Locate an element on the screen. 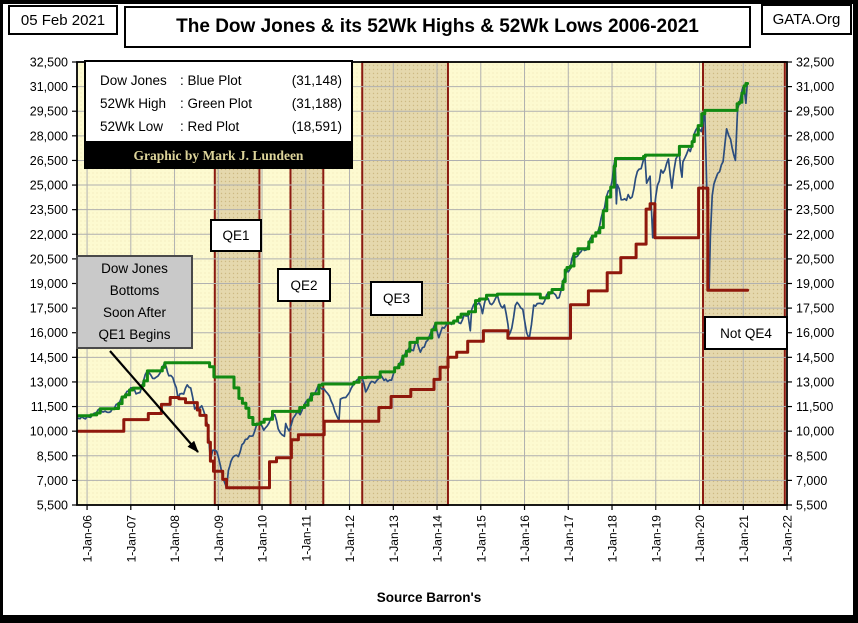  x-axis-label: 1-Jan-21 is located at coordinates (744, 539).